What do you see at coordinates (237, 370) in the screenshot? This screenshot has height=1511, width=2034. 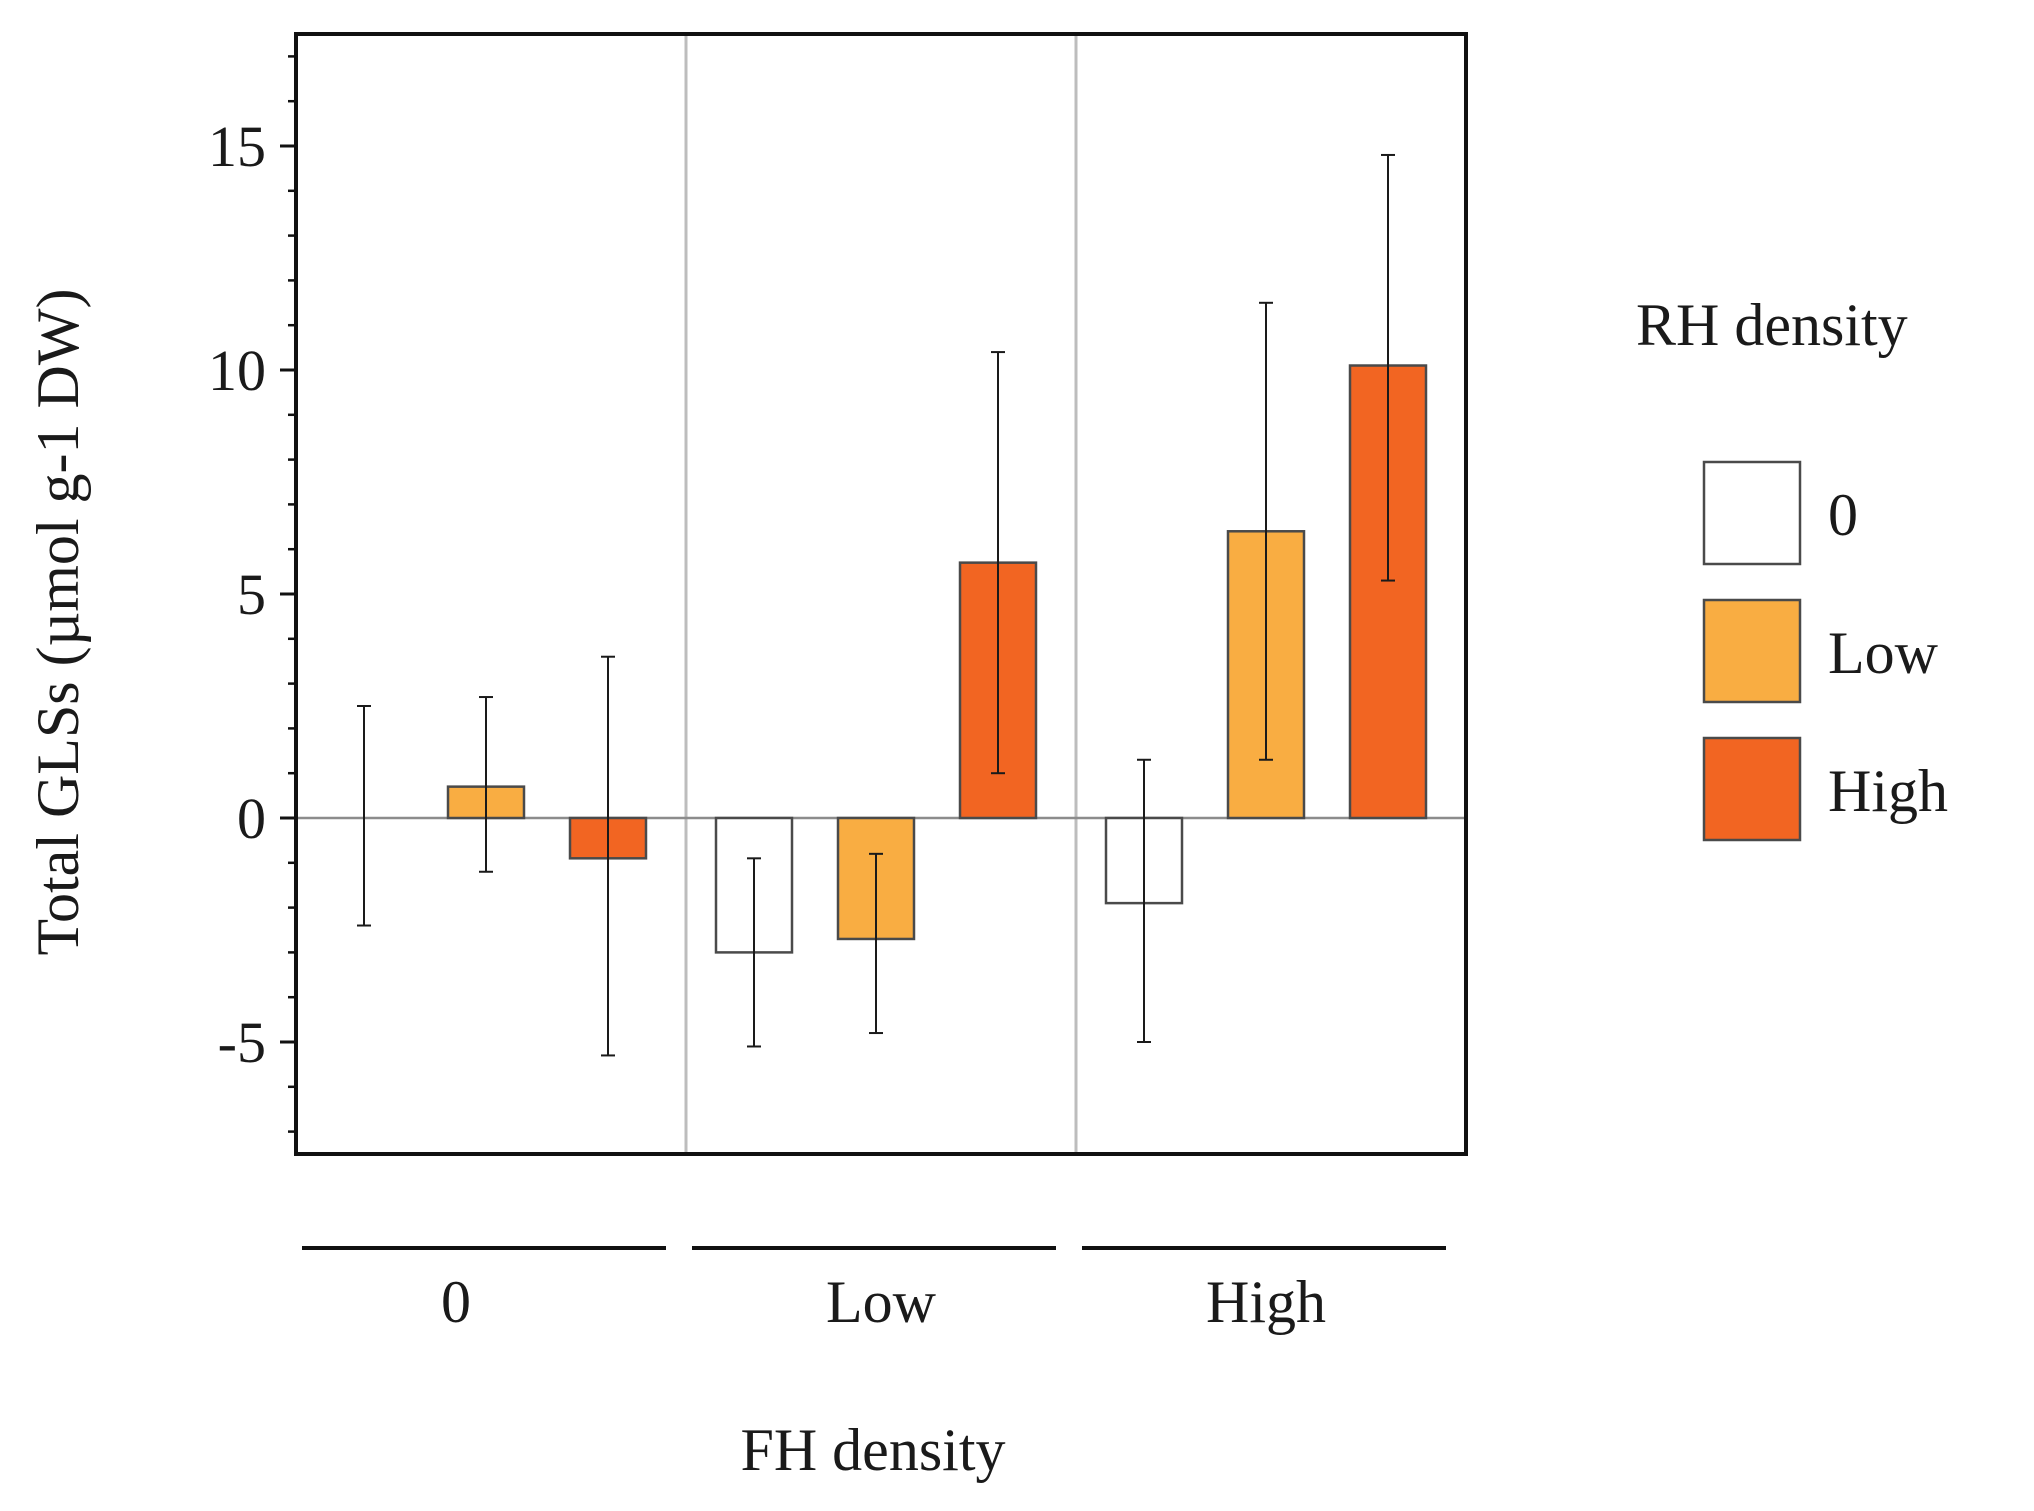 I see `y-tick-label: 10` at bounding box center [237, 370].